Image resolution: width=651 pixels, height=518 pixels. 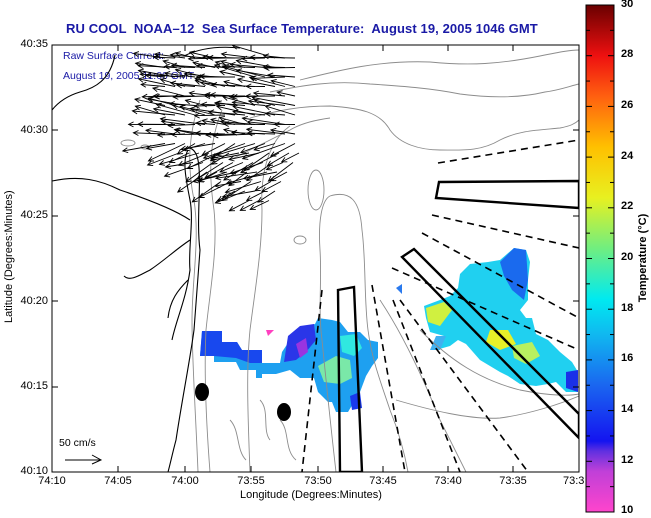 I want to click on x-tick-label: 74:10, so click(x=52, y=481).